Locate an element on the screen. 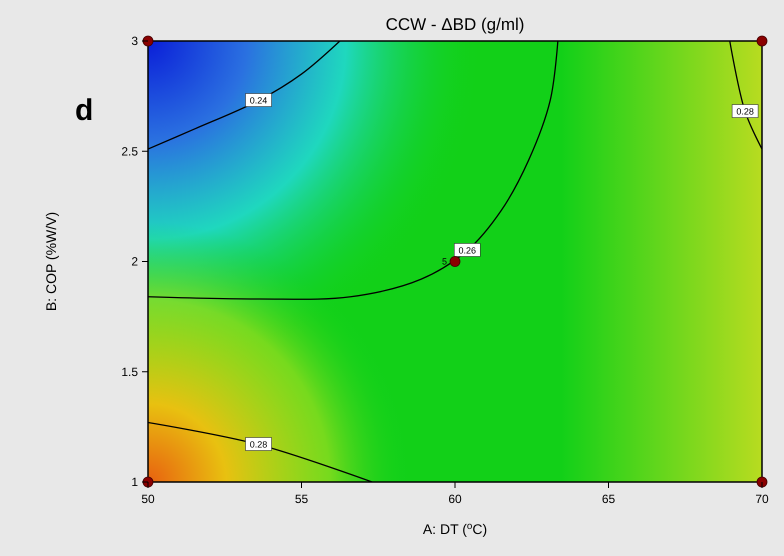 The image size is (784, 556). y-axis-title: B: COP (%W/V) is located at coordinates (51, 262).